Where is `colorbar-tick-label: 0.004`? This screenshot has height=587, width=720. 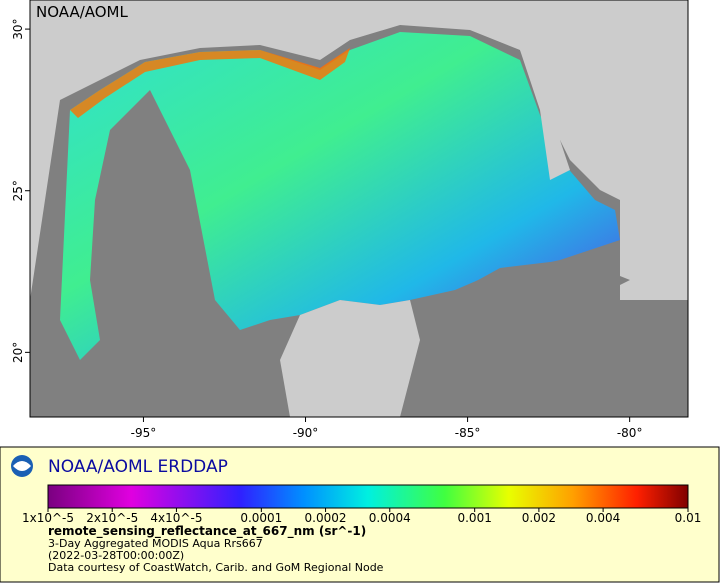
colorbar-tick-label: 0.004 is located at coordinates (603, 518).